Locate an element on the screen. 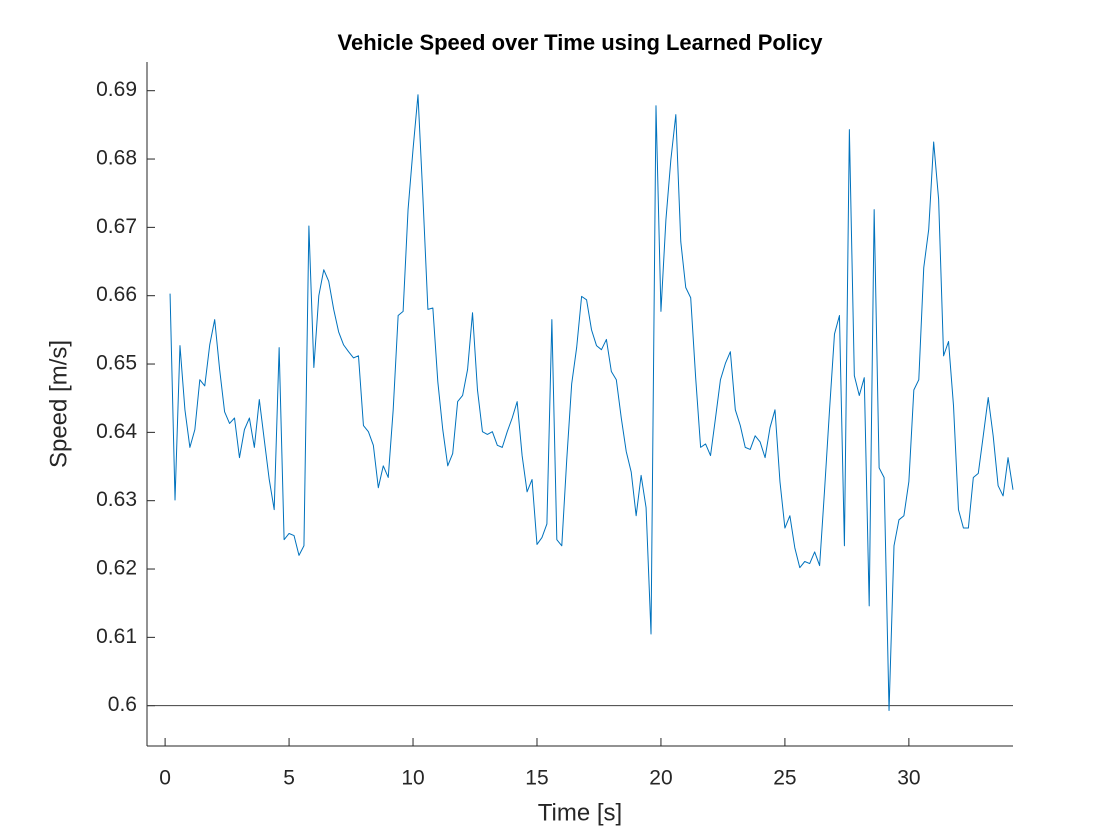  y-tick-label: 0.64 is located at coordinates (116, 431).